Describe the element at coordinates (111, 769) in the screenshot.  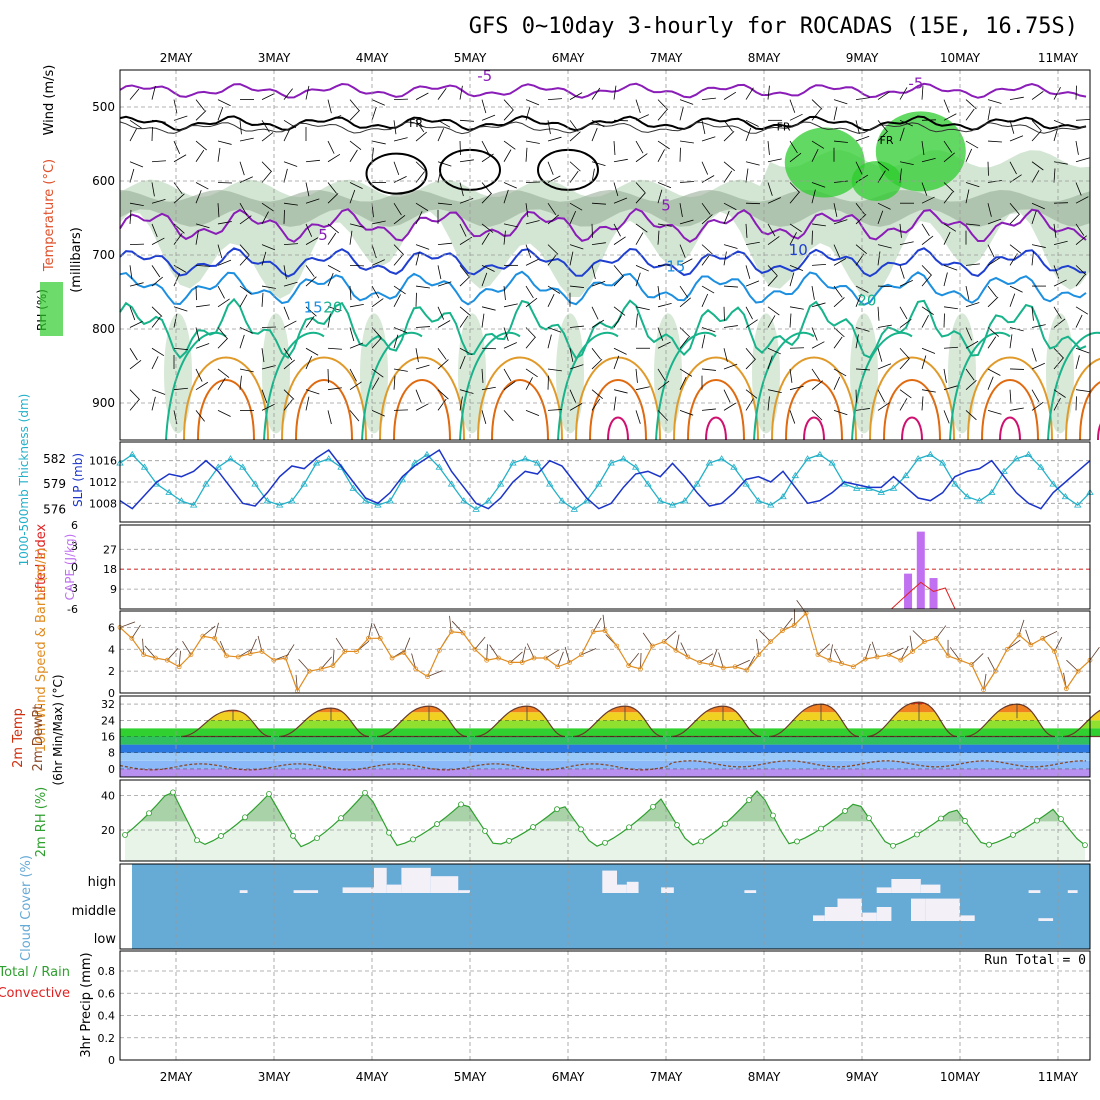
I see `temp-tick-label: 0` at that location.